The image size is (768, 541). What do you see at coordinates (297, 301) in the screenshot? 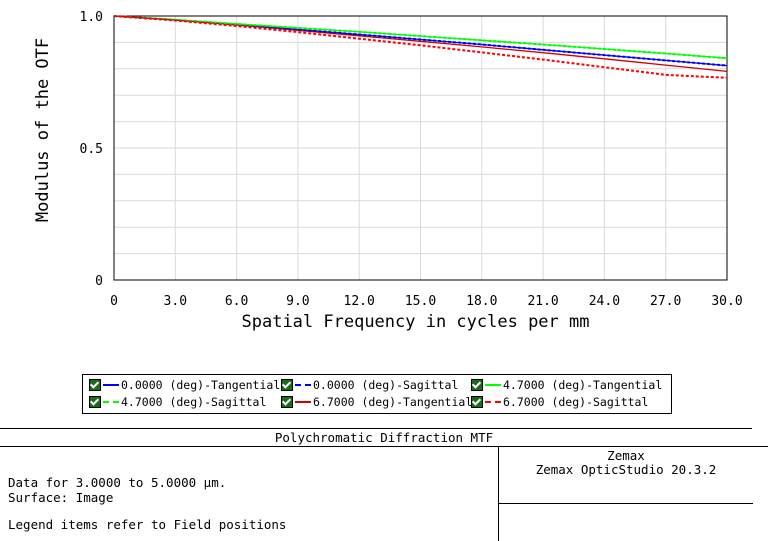
I see `x-tick-label: 9.0` at bounding box center [297, 301].